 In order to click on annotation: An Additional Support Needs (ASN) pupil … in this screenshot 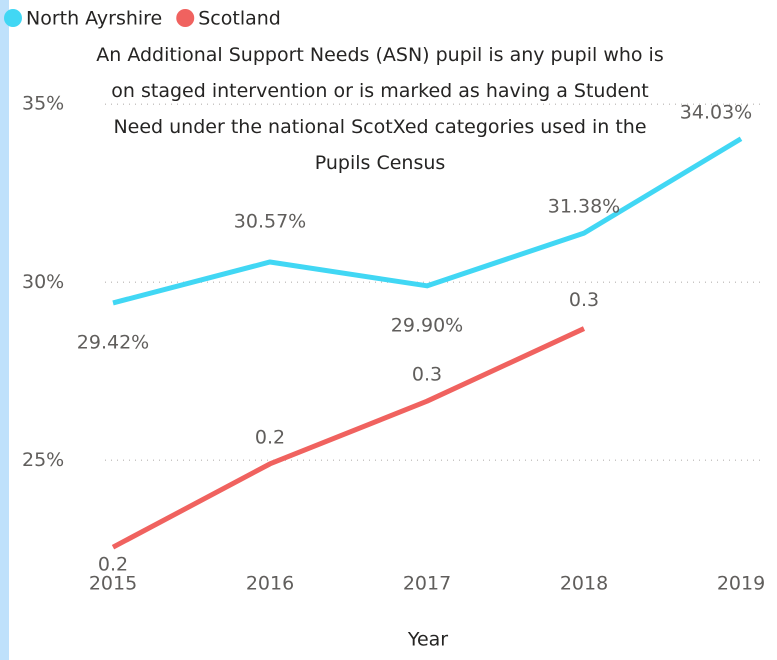, I will do `click(380, 109)`.